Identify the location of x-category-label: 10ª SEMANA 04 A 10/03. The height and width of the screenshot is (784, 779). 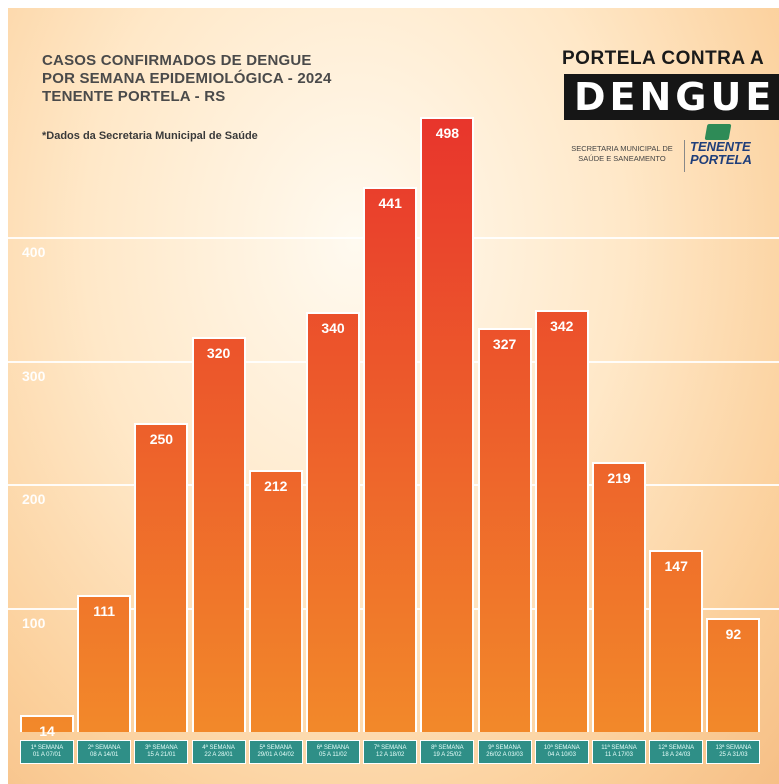
(561, 752).